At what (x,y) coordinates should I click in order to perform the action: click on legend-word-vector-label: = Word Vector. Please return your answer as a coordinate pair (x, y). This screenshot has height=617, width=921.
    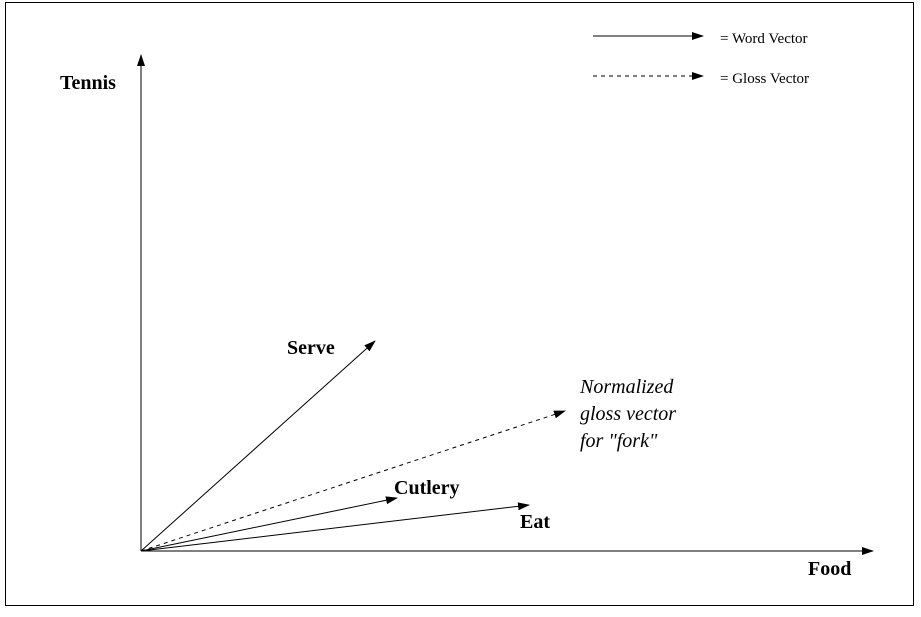
    Looking at the image, I should click on (764, 39).